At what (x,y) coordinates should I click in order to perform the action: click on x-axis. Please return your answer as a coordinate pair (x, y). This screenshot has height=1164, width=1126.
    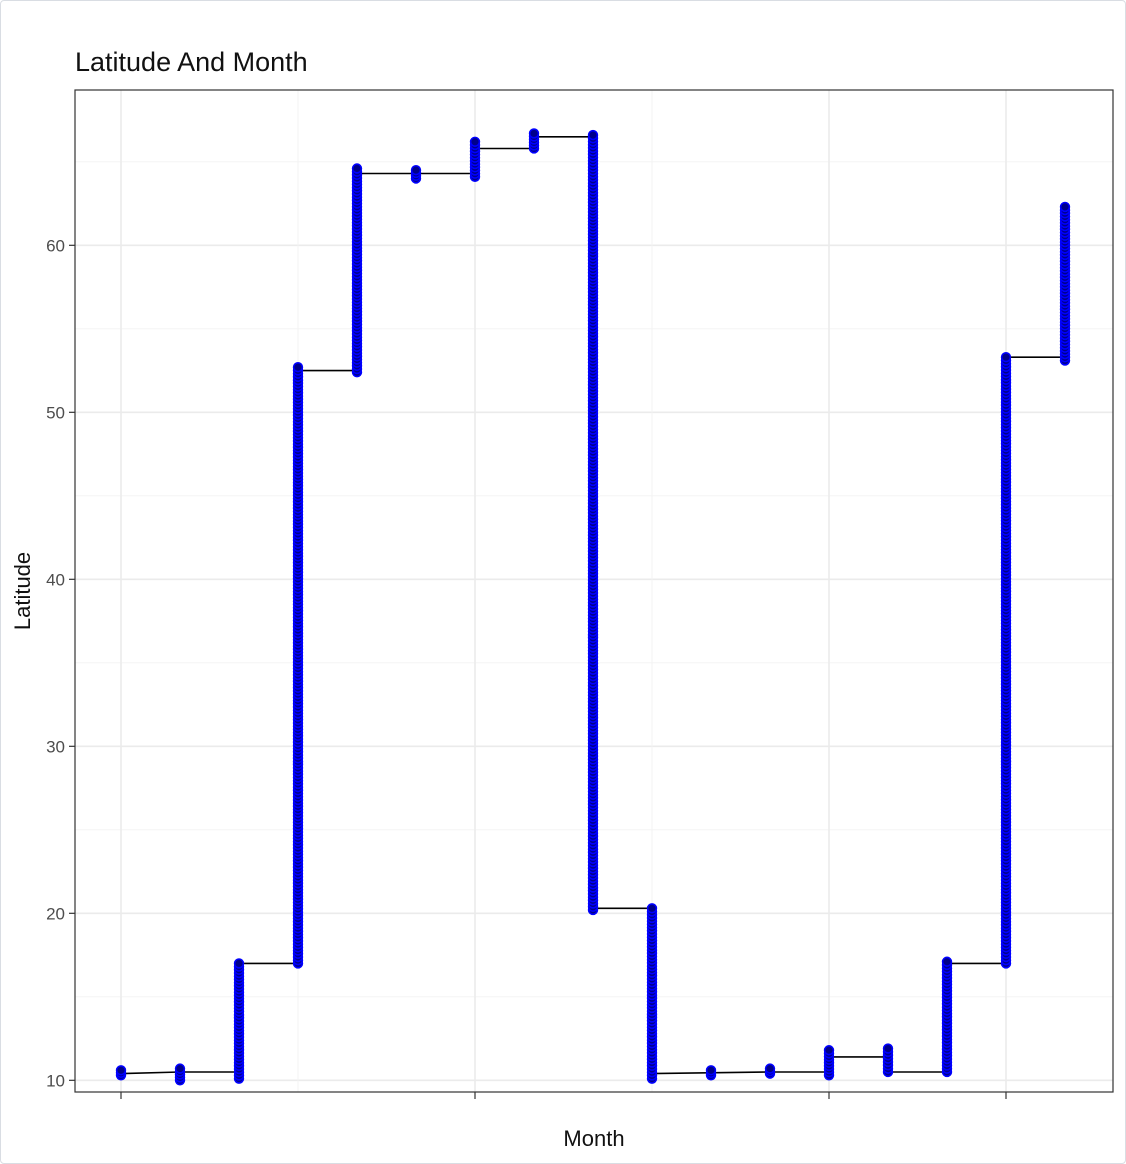
    Looking at the image, I should click on (563, 1095).